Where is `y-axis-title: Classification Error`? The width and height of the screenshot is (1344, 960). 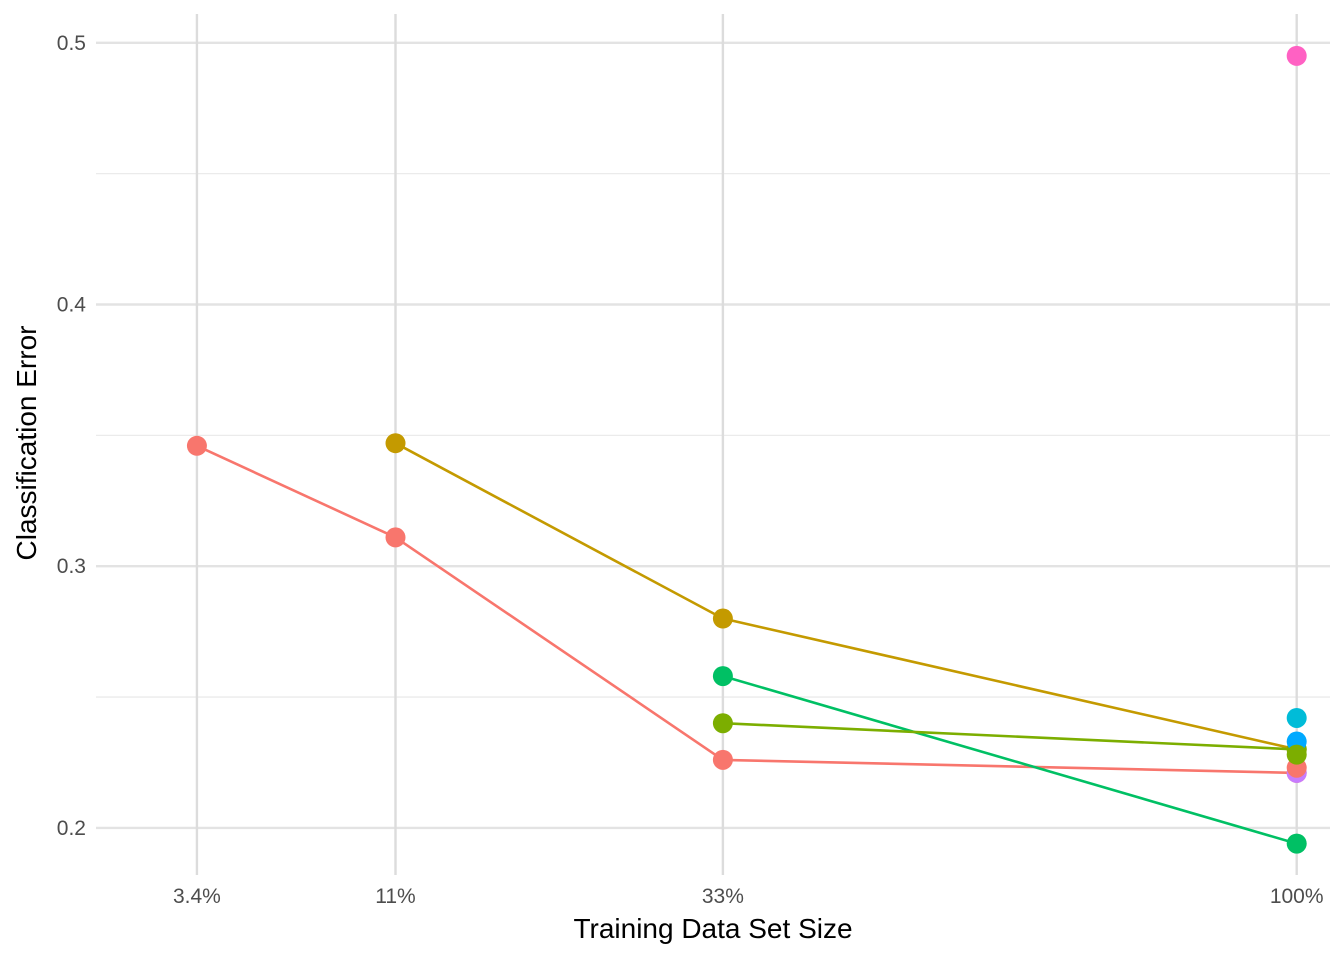
y-axis-title: Classification Error is located at coordinates (26, 443).